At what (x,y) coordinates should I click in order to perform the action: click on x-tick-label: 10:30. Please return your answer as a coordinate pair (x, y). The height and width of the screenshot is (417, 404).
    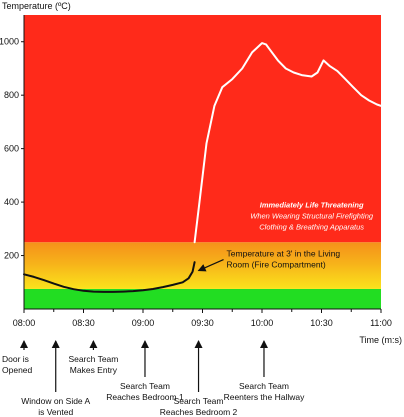
    Looking at the image, I should click on (321, 323).